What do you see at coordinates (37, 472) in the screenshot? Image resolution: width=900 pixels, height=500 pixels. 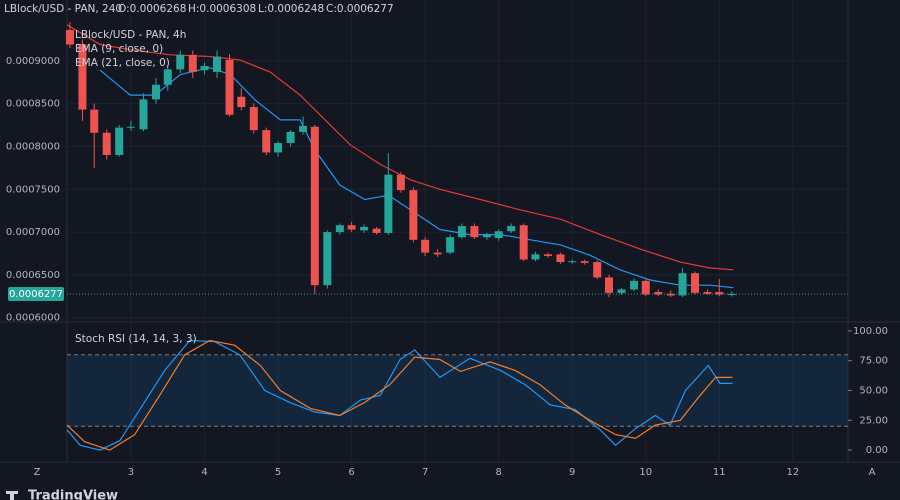 I see `timezone-button: Z` at bounding box center [37, 472].